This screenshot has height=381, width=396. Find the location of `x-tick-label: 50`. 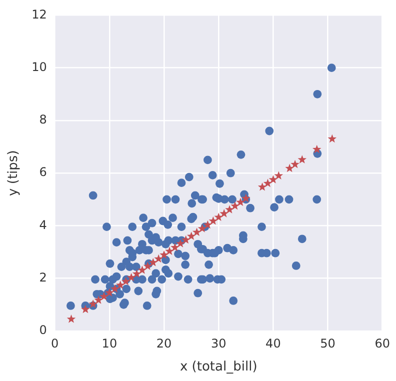

x-tick-label: 50 is located at coordinates (328, 343).